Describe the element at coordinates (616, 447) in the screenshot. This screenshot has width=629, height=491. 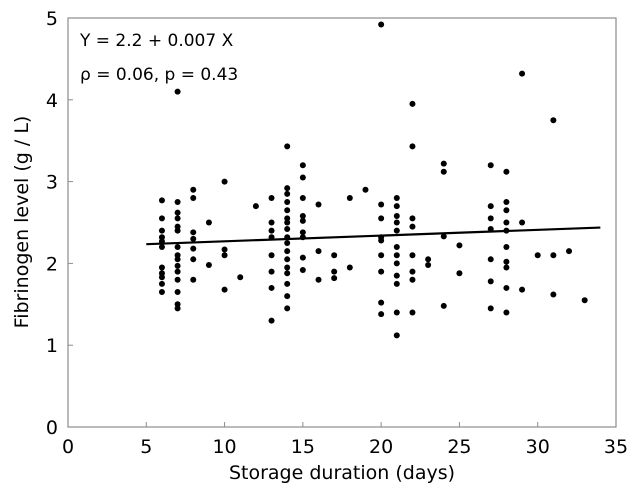
I see `x-tick-label: 35` at that location.